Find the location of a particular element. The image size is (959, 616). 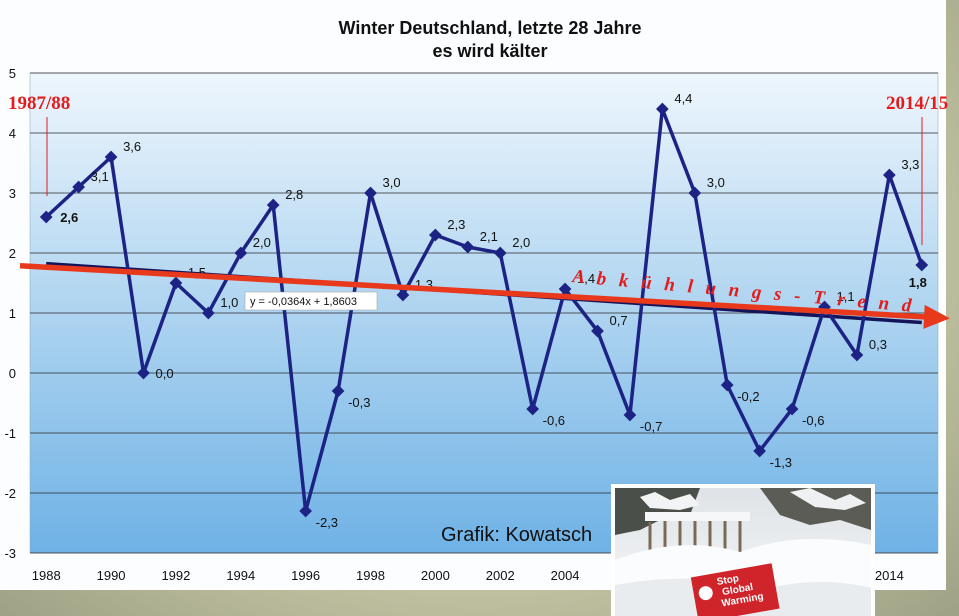

cooling-trend-arrow is located at coordinates (475, 291).